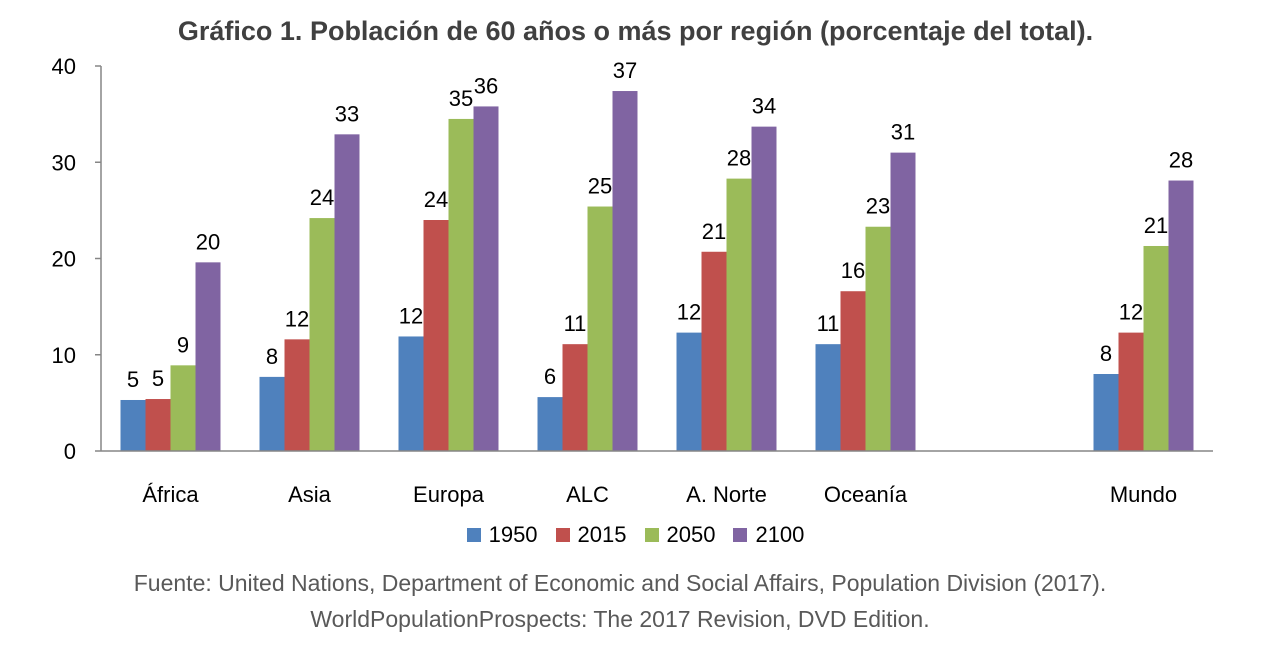 The width and height of the screenshot is (1271, 651). Describe the element at coordinates (691, 534) in the screenshot. I see `legend-label: 2050` at that location.